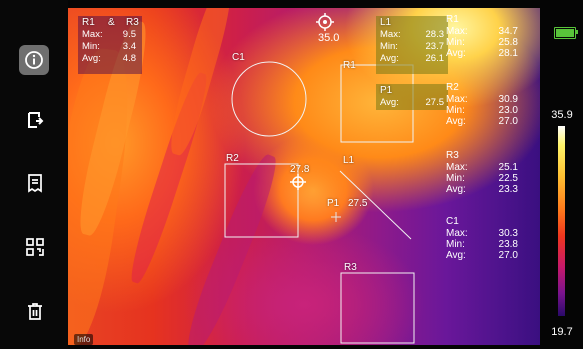 The image size is (583, 349). What do you see at coordinates (482, 42) in the screenshot?
I see `r1-min-row: Min: 25.8` at bounding box center [482, 42].